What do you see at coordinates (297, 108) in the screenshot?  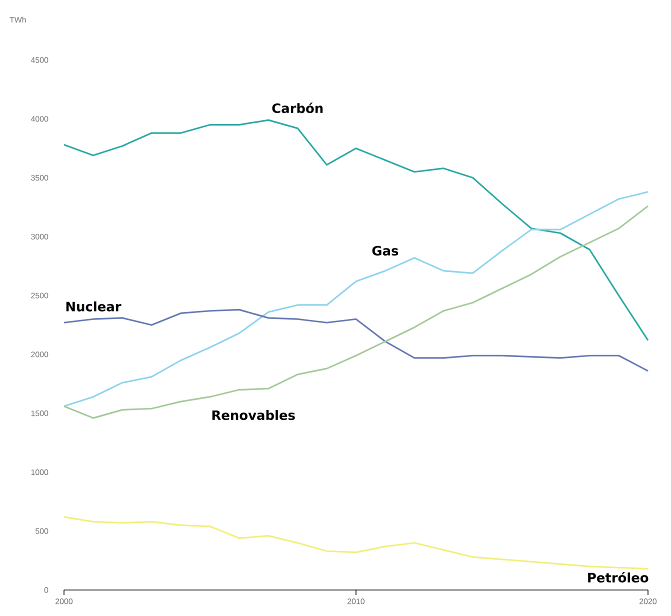 I see `series-label: Carbón` at bounding box center [297, 108].